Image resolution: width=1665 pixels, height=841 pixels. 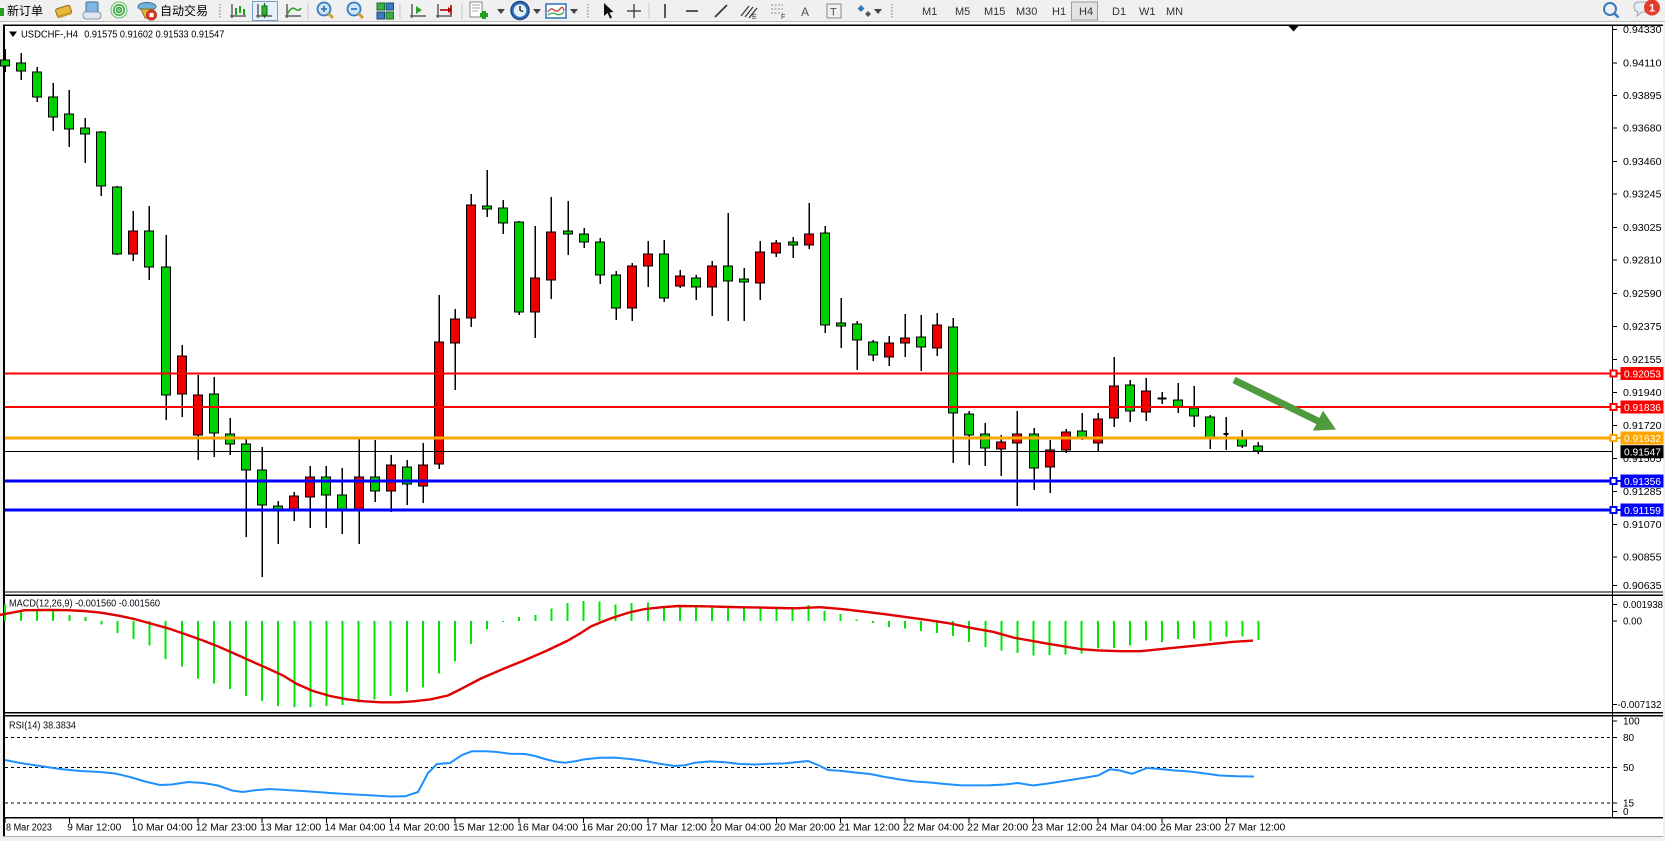 I want to click on svg-text: 16 Mar 04:00, so click(x=547, y=828).